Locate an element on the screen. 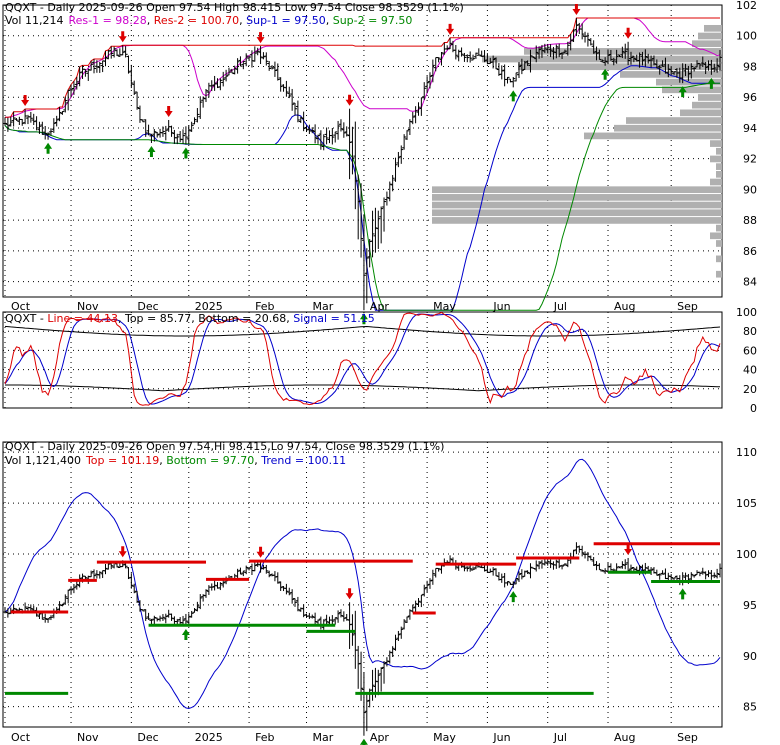 The image size is (780, 745). panel1-y-tick-label: 96 is located at coordinates (750, 97).